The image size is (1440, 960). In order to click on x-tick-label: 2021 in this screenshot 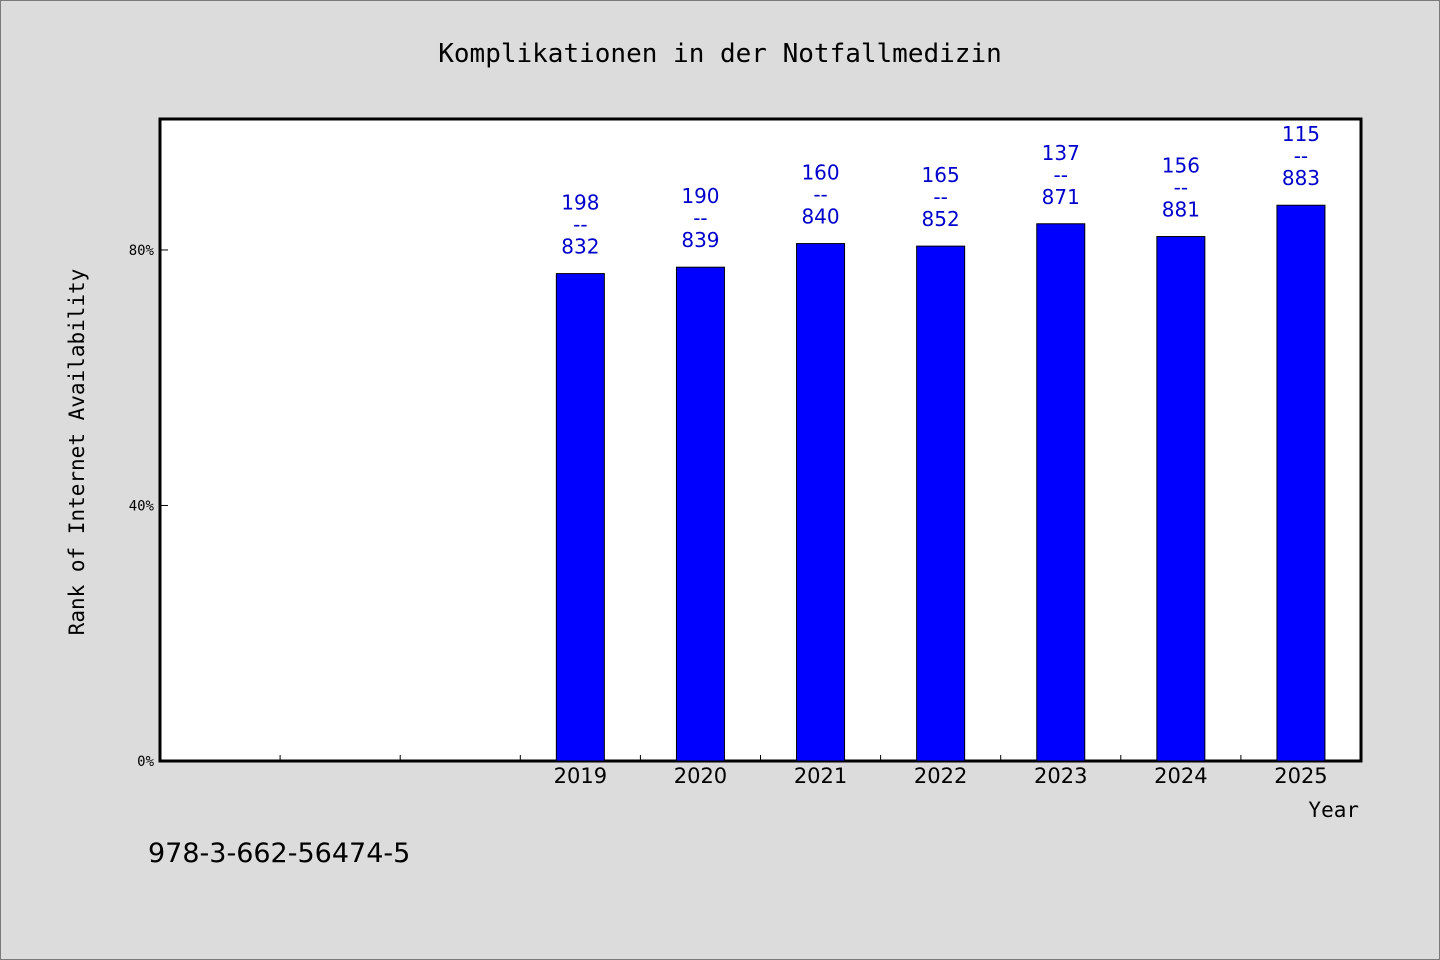, I will do `click(820, 776)`.